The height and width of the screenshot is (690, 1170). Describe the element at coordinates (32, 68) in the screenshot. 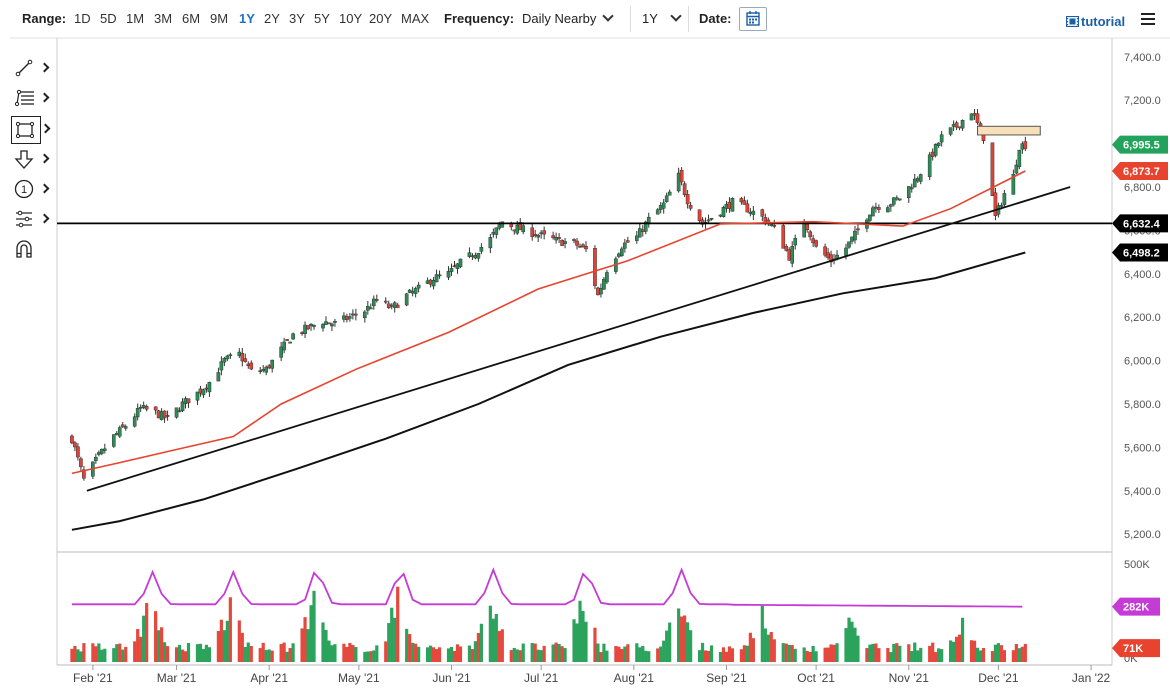

I see `line-tool` at that location.